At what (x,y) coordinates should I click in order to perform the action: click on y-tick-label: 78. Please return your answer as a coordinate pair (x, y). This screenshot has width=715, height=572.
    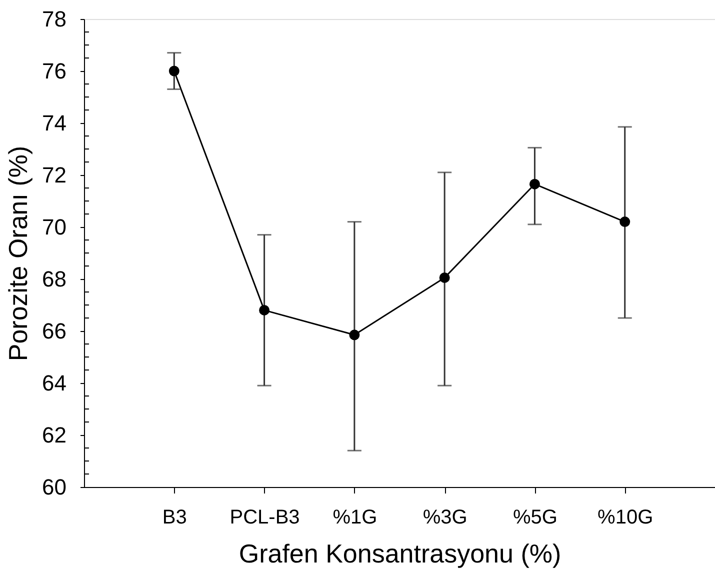
    Looking at the image, I should click on (54, 19).